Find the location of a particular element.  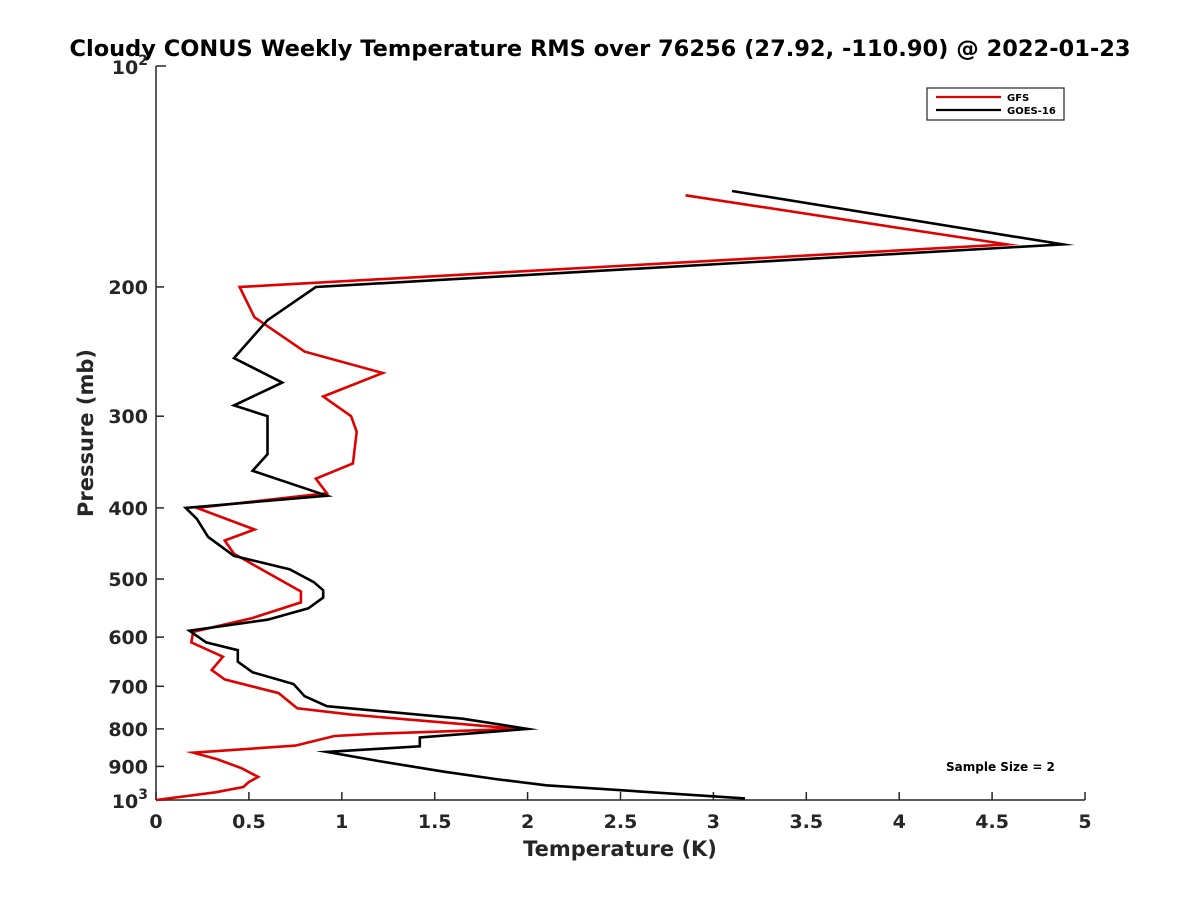

legend-label-gfs: GFS is located at coordinates (1018, 98).